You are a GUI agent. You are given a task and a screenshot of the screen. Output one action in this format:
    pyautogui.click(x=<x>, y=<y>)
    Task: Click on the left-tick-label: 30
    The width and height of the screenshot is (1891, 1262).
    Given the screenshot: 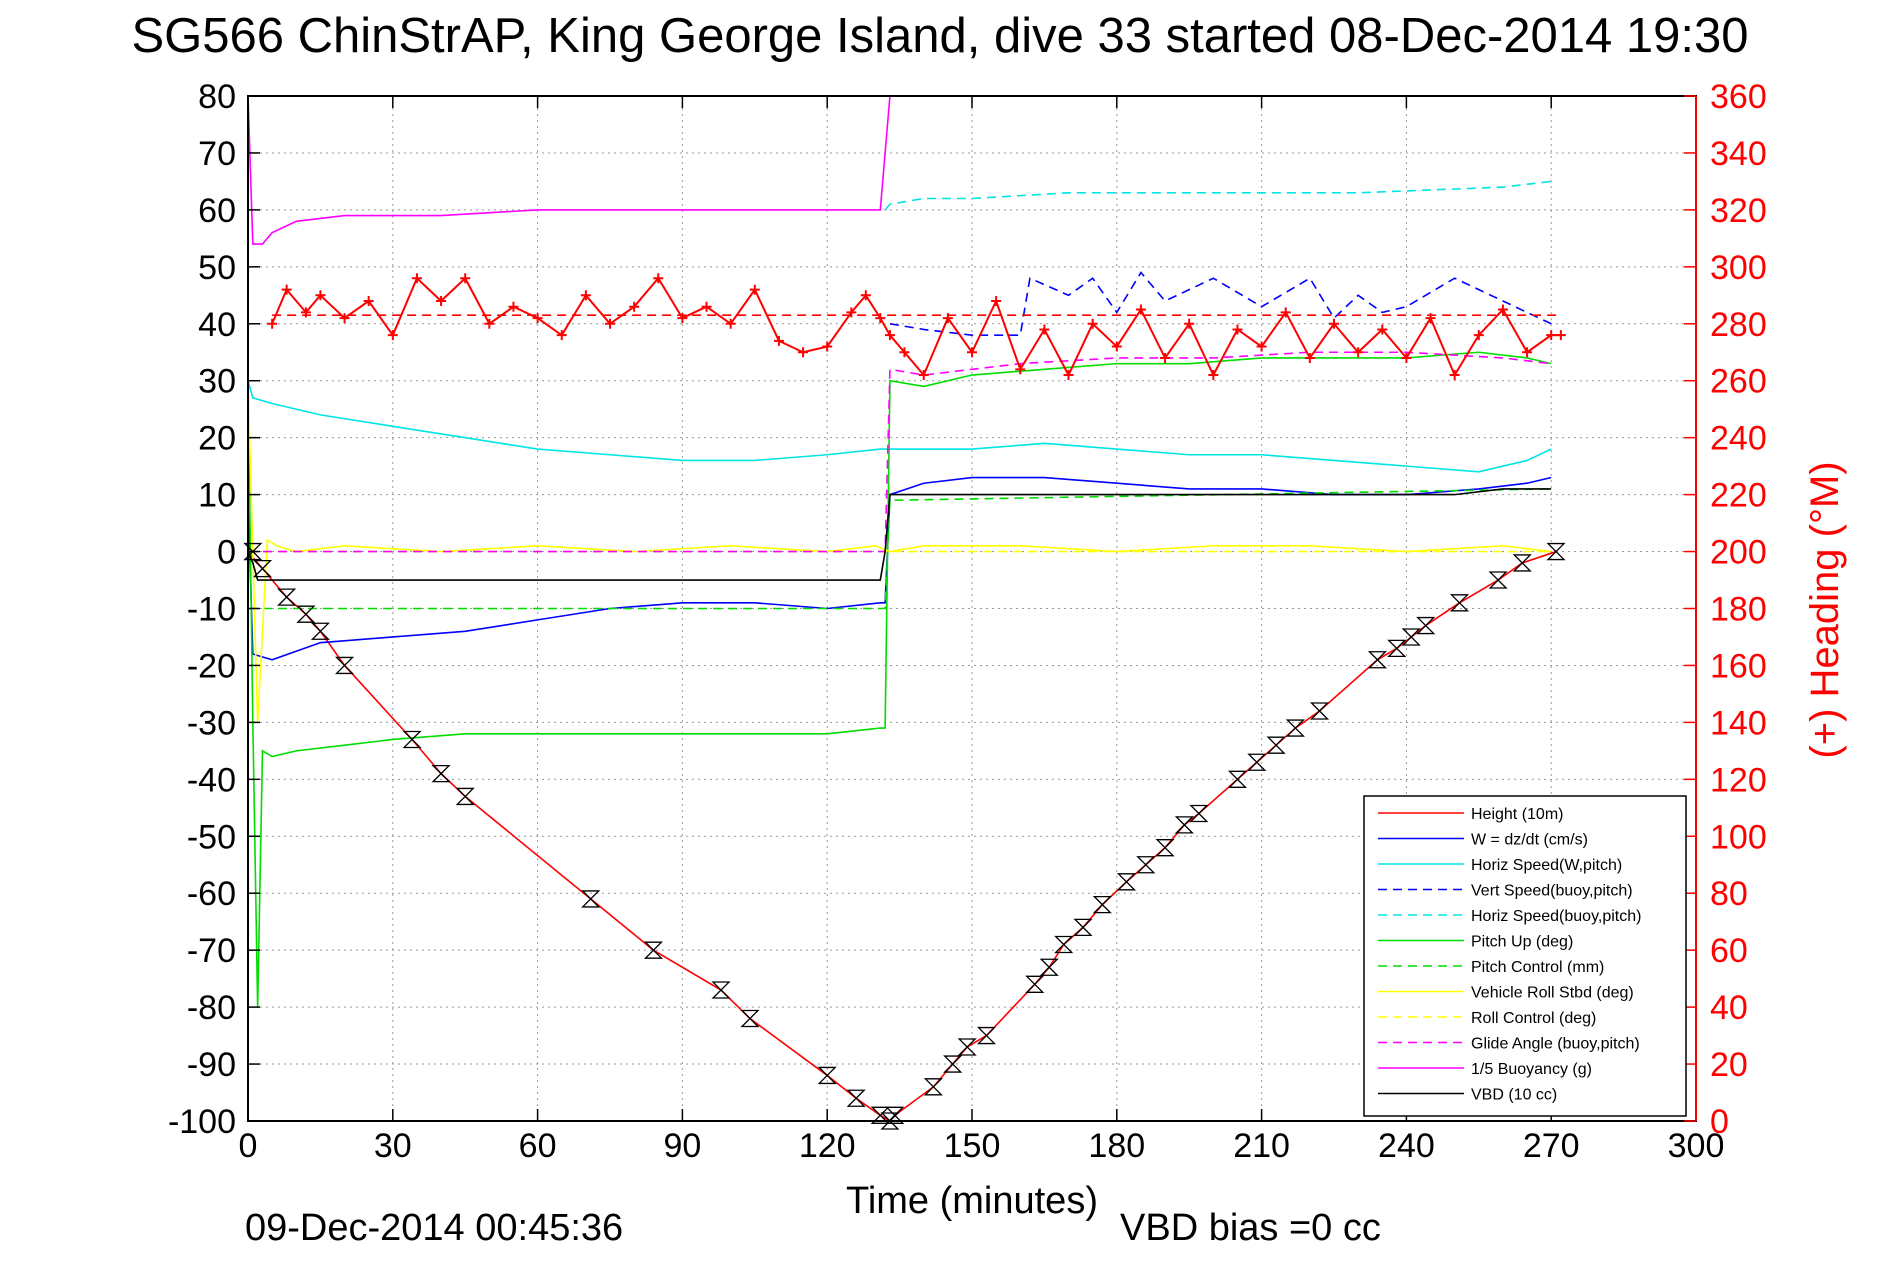 What is the action you would take?
    pyautogui.click(x=217, y=382)
    